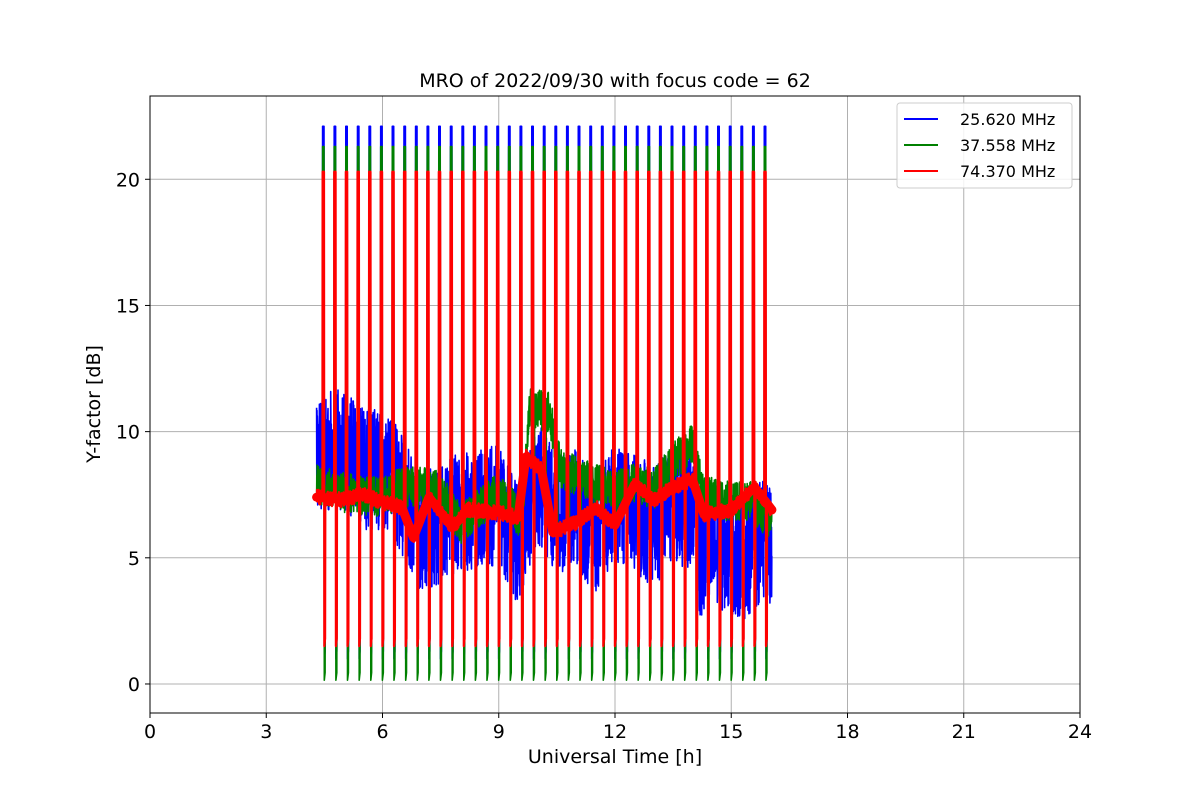 The width and height of the screenshot is (1200, 800). I want to click on x-tick-label: 3, so click(266, 732).